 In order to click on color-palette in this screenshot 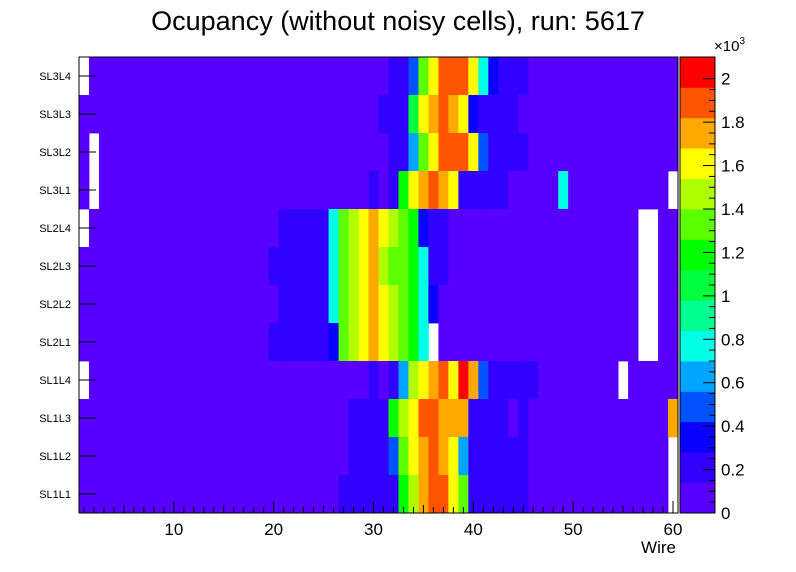, I will do `click(697, 285)`.